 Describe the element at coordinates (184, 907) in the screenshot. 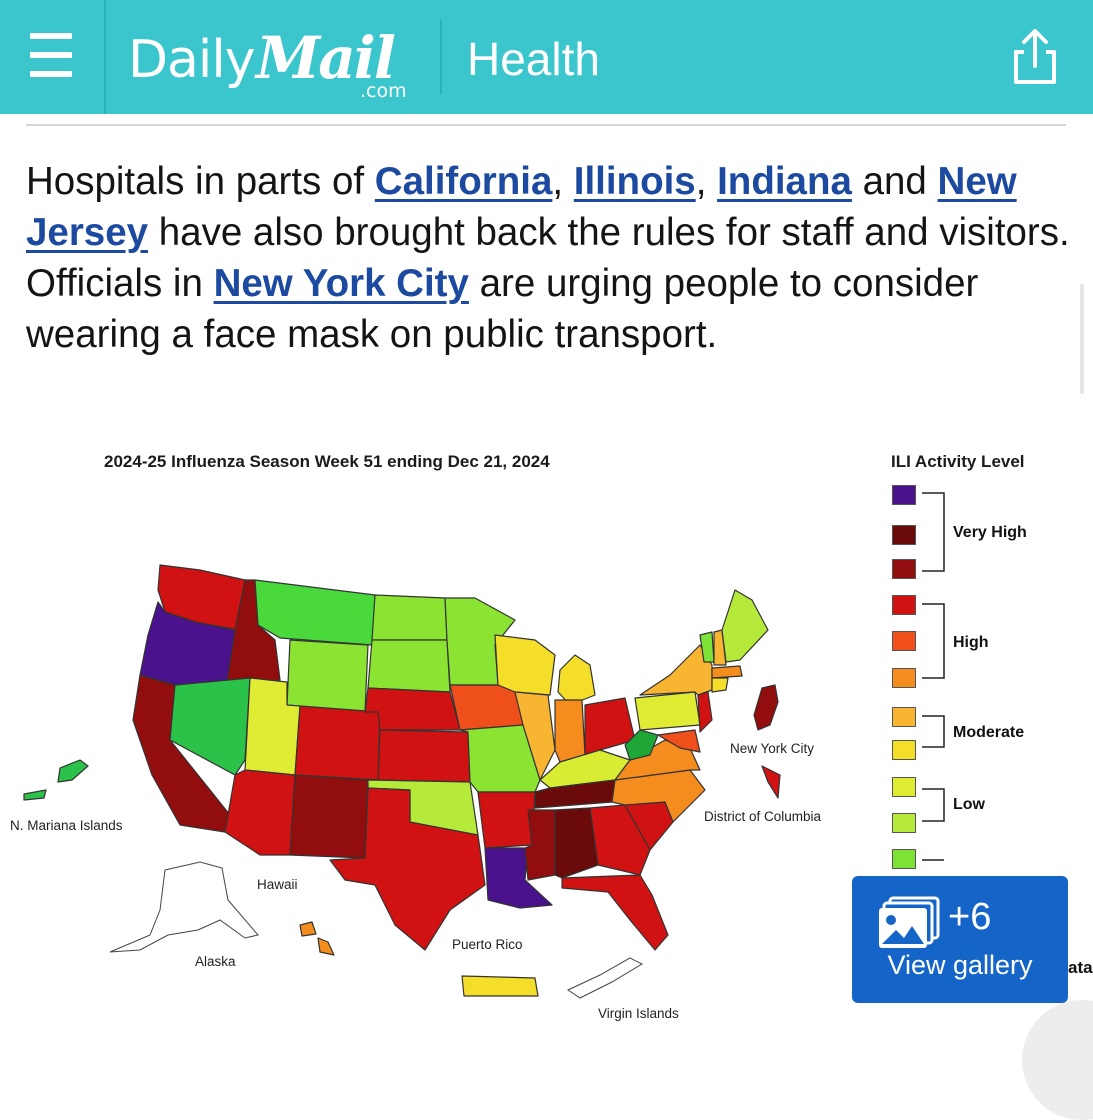

I see `inset-alaska` at that location.